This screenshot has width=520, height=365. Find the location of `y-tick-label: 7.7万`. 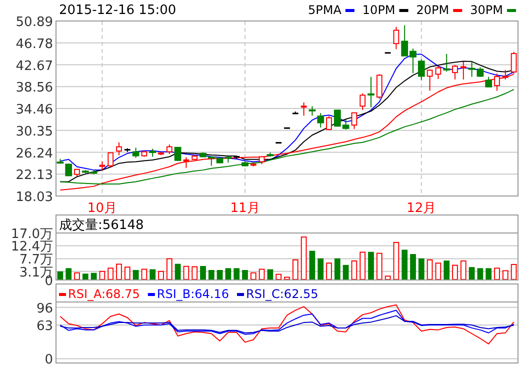

y-tick-label: 7.7万 is located at coordinates (36, 260).